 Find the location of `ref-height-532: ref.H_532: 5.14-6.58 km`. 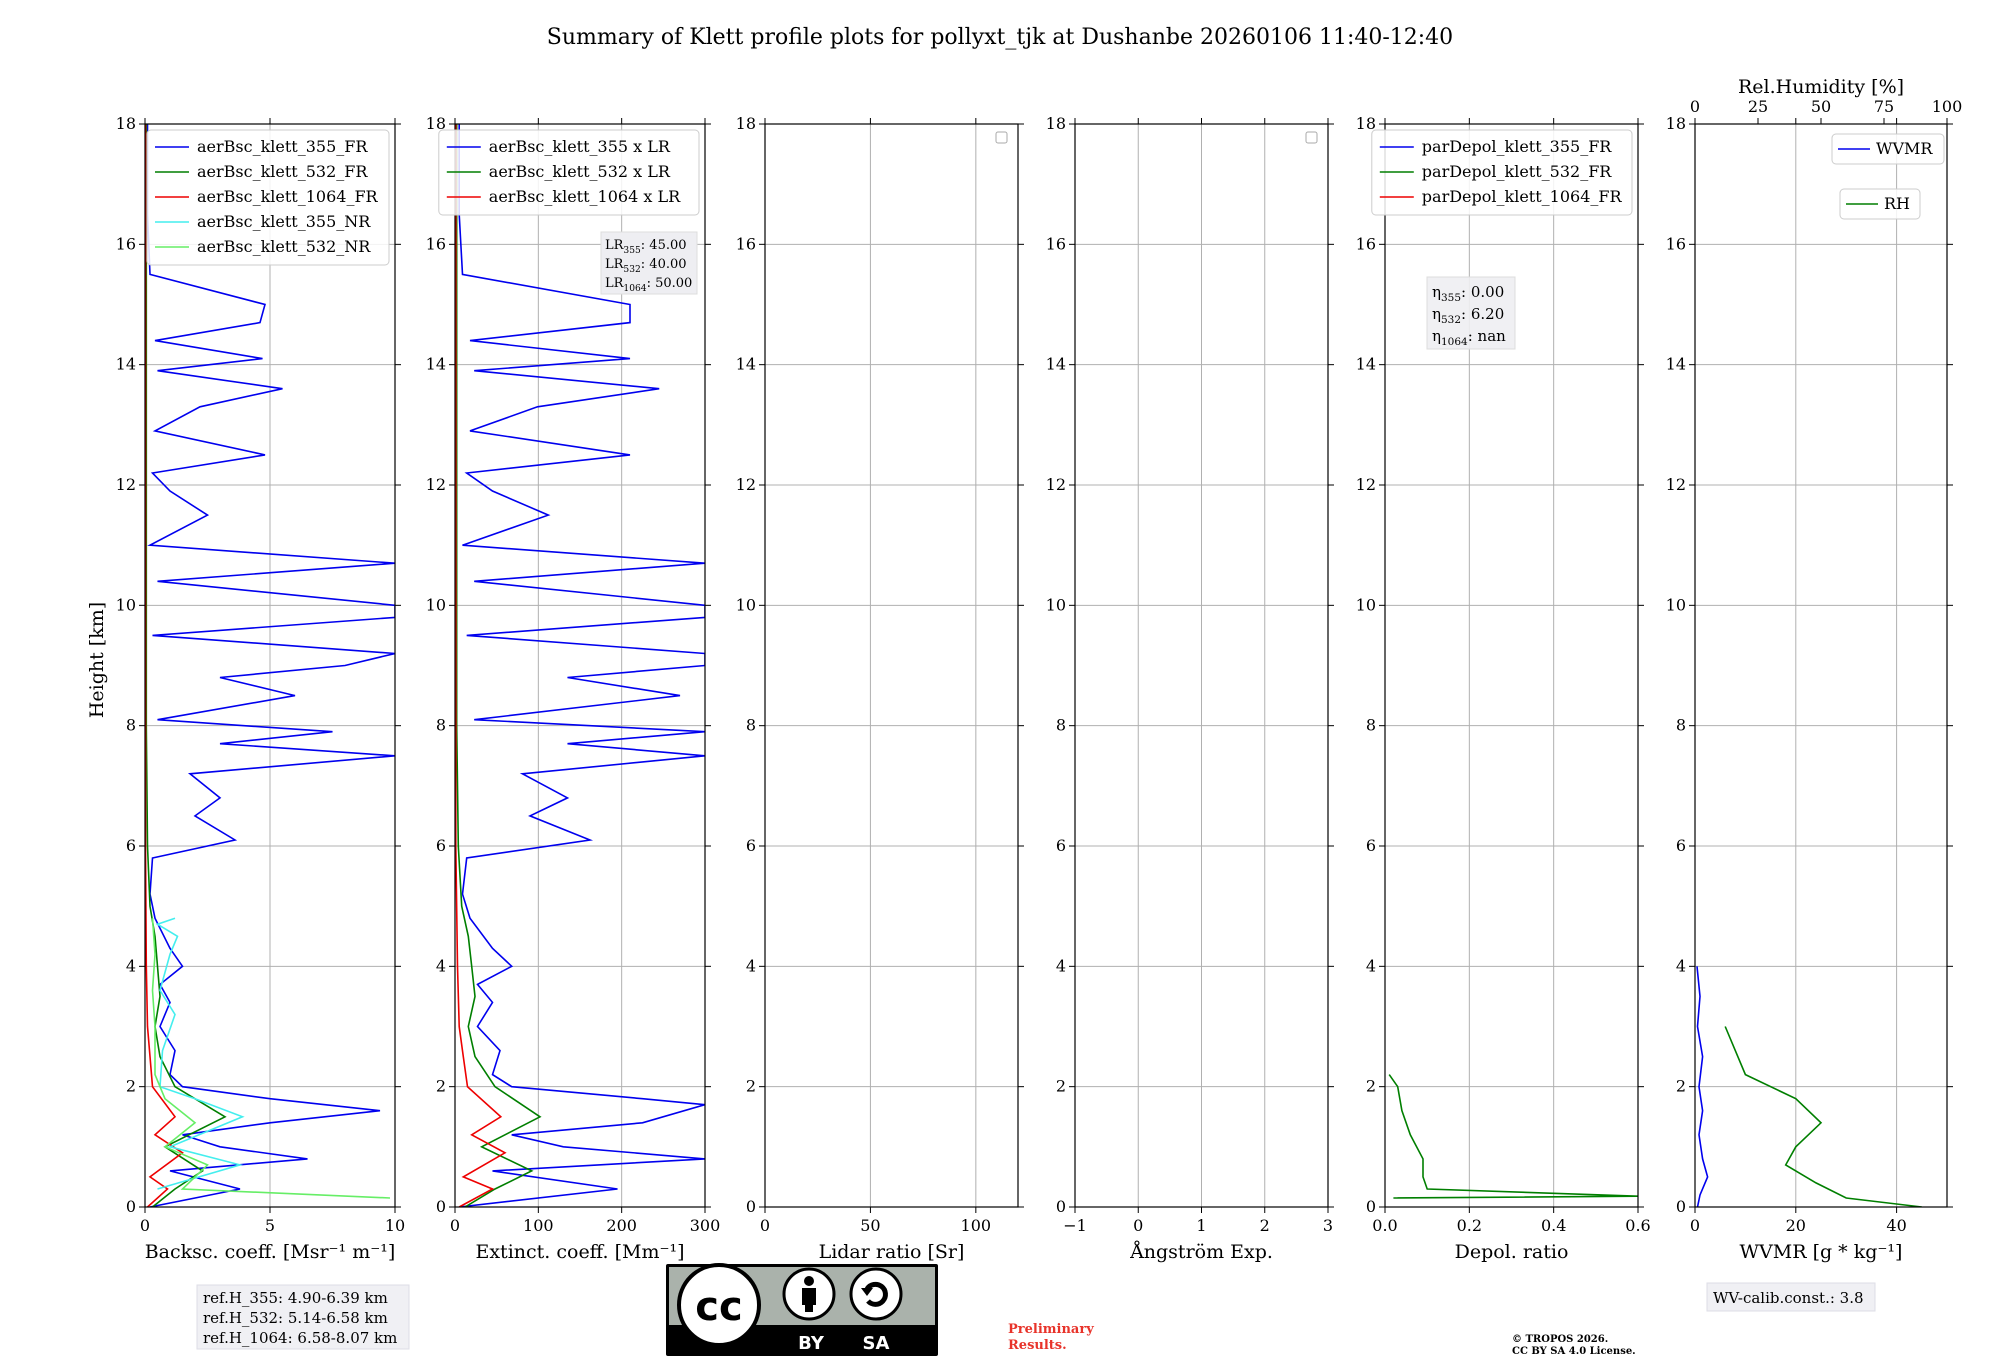

ref-height-532: ref.H_532: 5.14-6.58 km is located at coordinates (295, 1318).